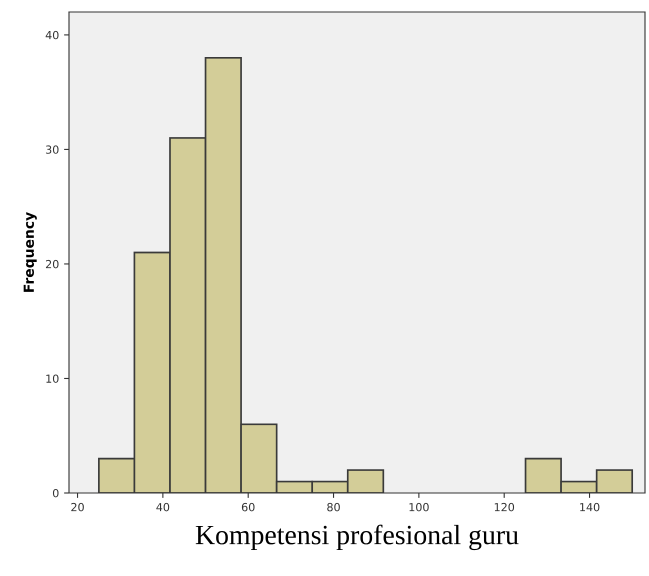 The image size is (649, 576). What do you see at coordinates (163, 507) in the screenshot?
I see `x-tick-label: 40` at bounding box center [163, 507].